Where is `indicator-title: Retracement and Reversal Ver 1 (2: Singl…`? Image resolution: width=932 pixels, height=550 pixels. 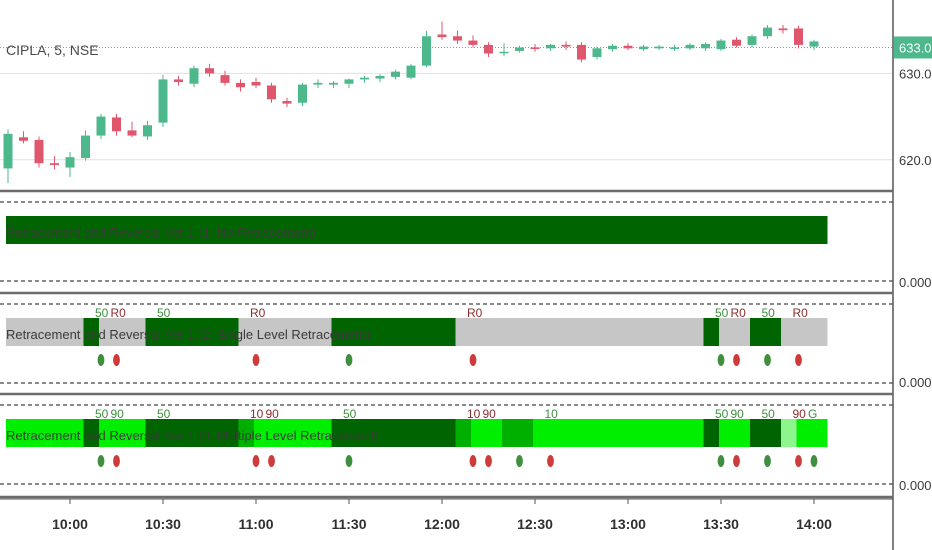 indicator-title: Retracement and Reversal Ver 1 (2: Singl… is located at coordinates (188, 334).